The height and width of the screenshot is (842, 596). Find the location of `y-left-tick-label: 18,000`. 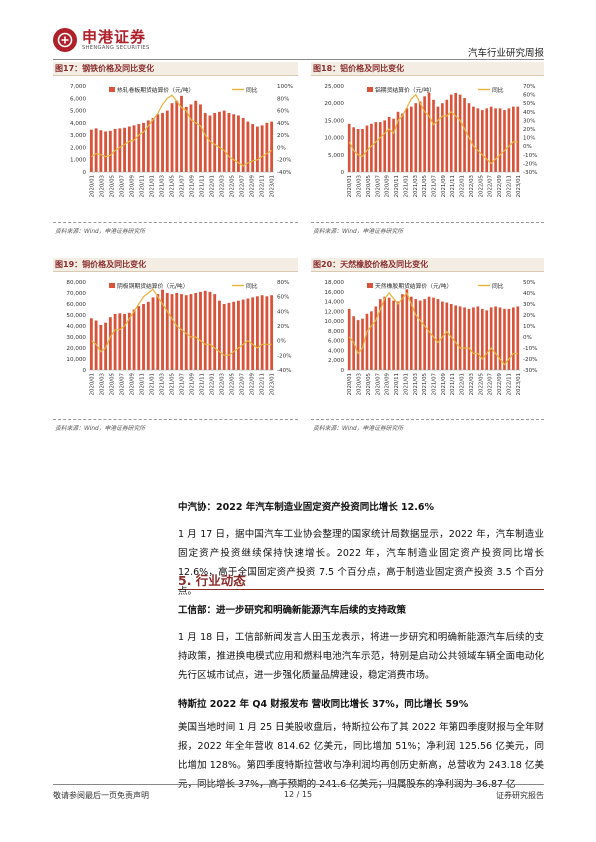

y-left-tick-label: 18,000 is located at coordinates (334, 283).